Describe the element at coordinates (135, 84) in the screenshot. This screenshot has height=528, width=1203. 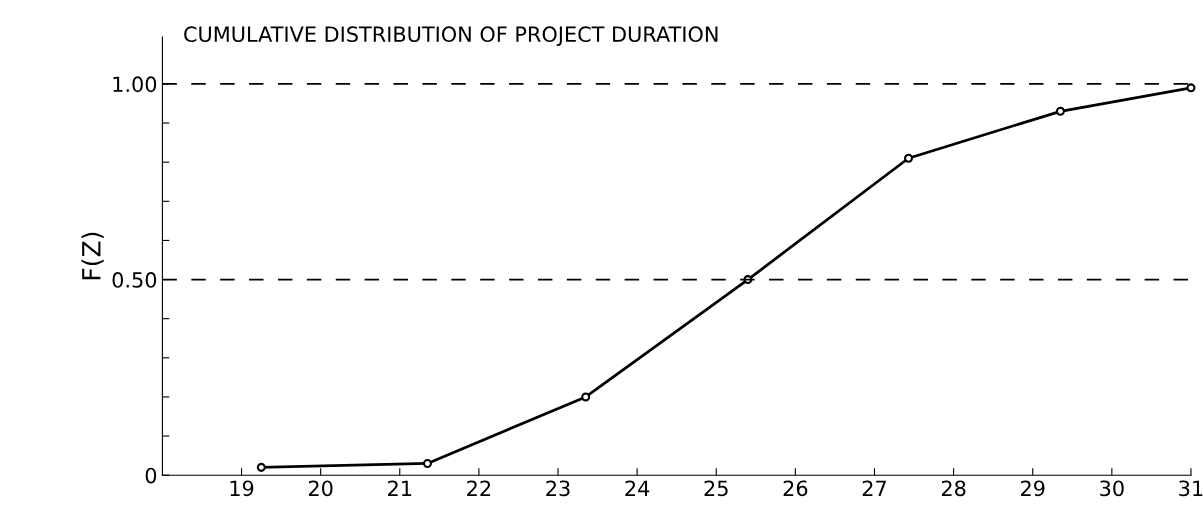
I see `y-tick-label: 1.00` at that location.